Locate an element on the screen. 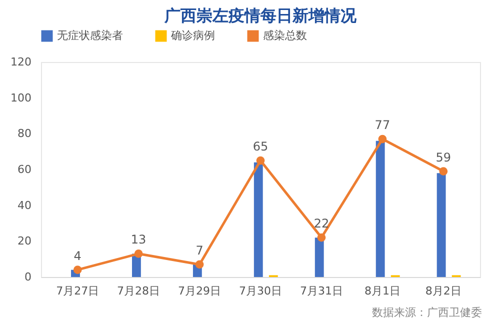  chart-title: 广西崇左疫情每日新增情况 is located at coordinates (261, 15).